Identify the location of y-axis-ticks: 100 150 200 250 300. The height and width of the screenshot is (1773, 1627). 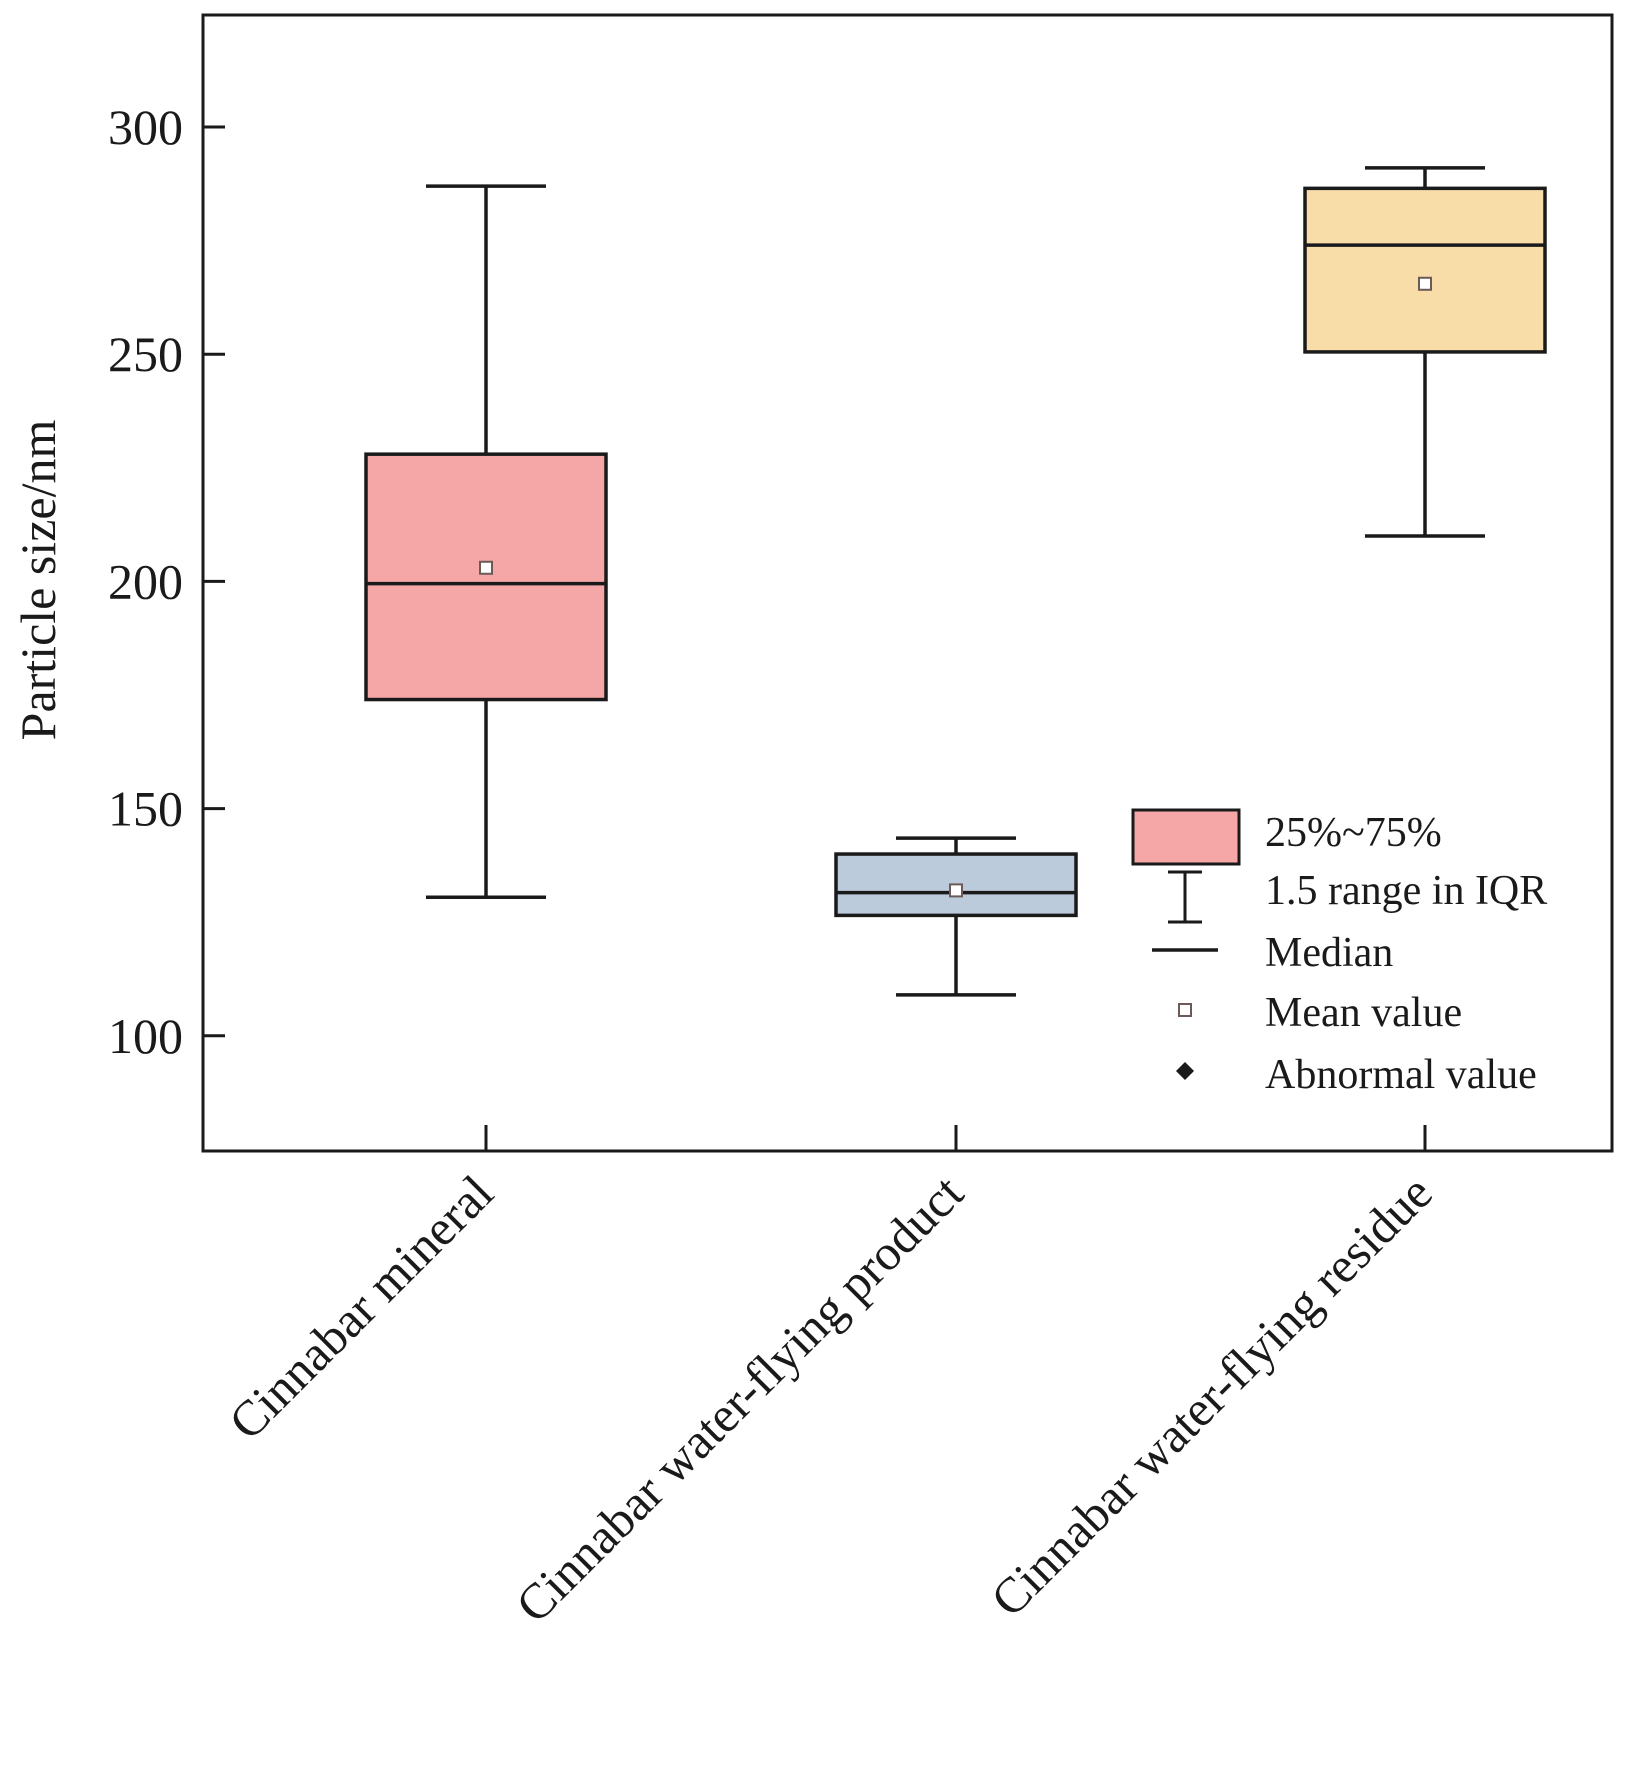
(166, 581).